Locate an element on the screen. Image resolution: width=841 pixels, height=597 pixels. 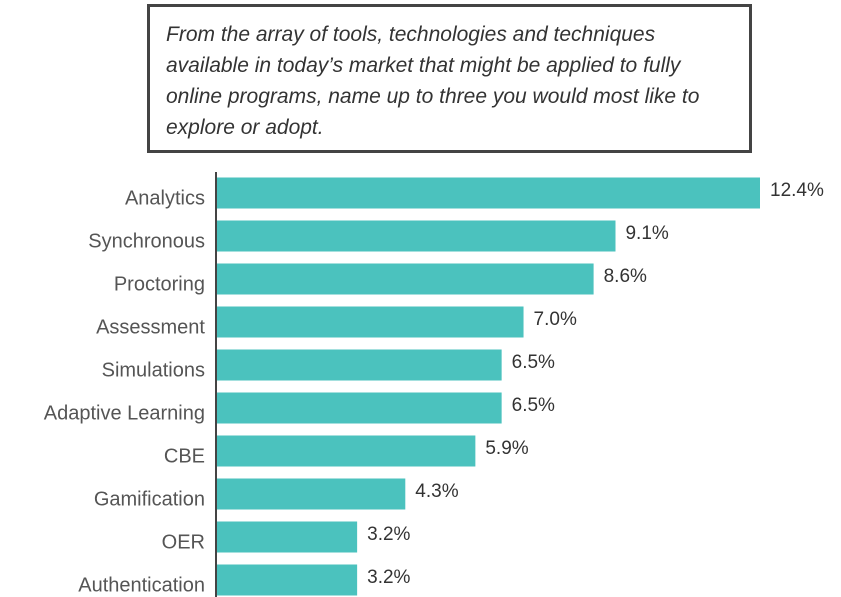
category-label: Simulations is located at coordinates (153, 370).